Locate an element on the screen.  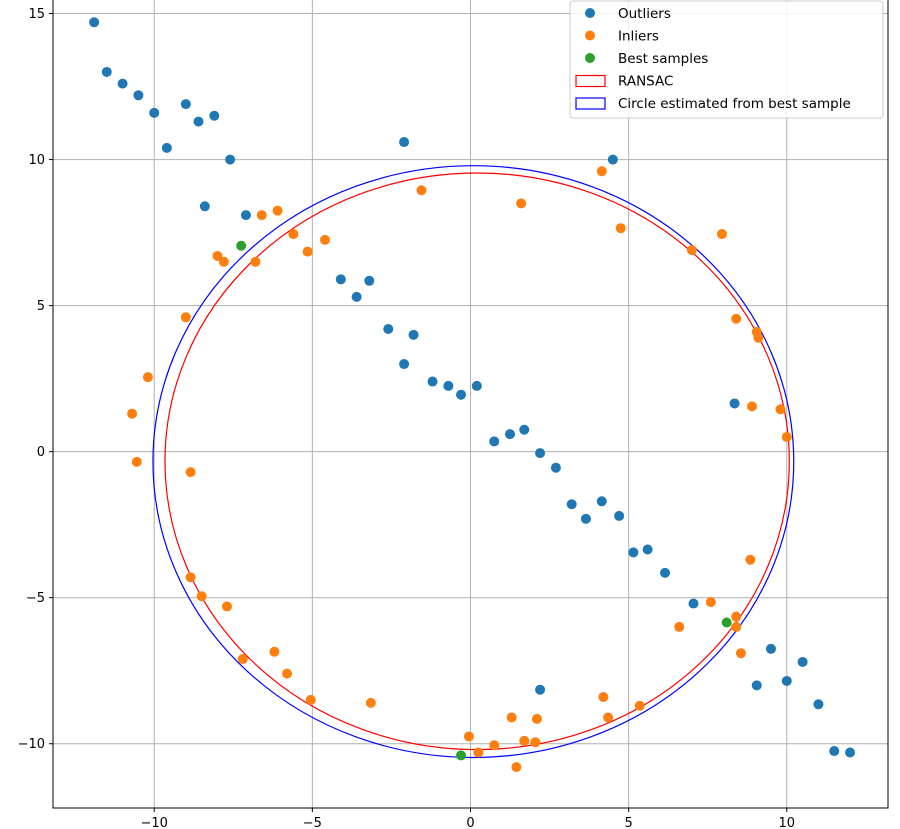
legend-box is located at coordinates (726, 59).